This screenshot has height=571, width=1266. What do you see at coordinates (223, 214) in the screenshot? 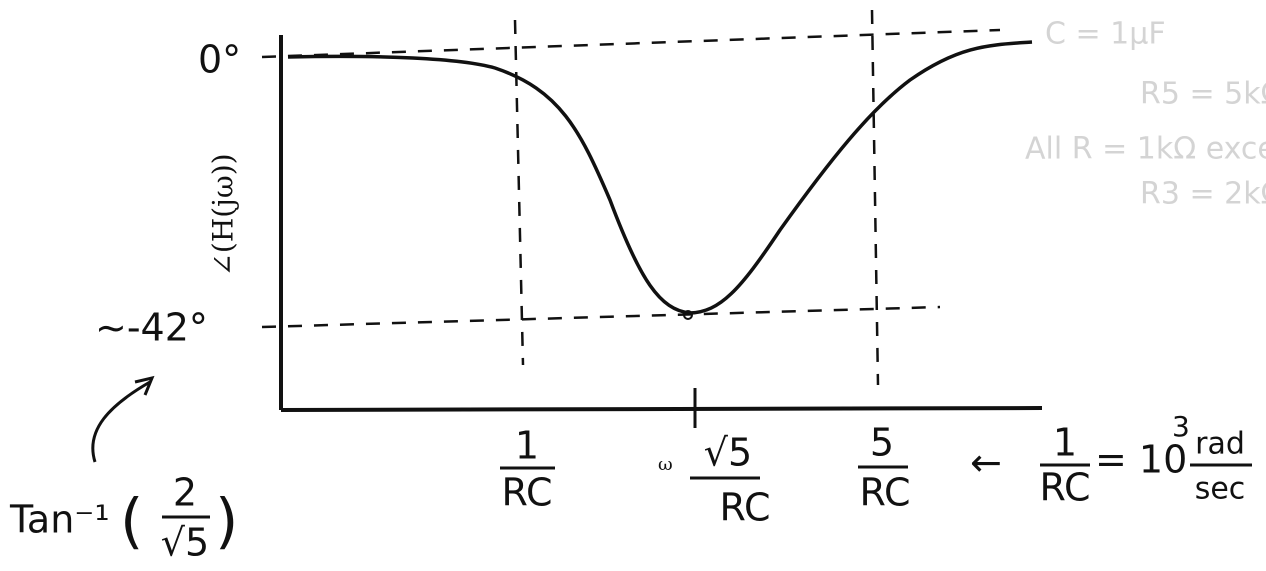
I see `y-axis-label: ∠(H(jω))` at bounding box center [223, 214].